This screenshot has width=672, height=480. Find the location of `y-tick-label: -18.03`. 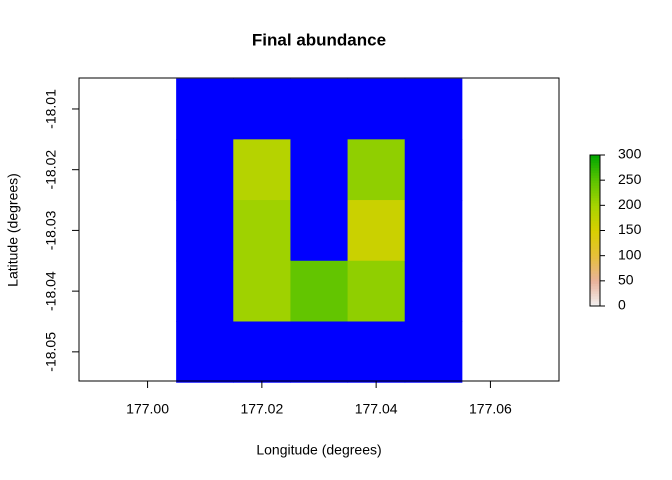

y-tick-label: -18.03 is located at coordinates (51, 230).